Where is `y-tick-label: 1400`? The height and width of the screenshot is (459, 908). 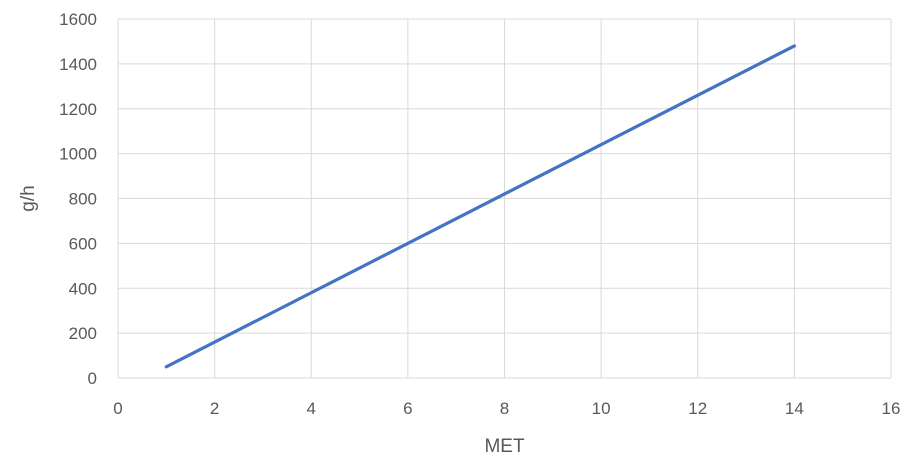 y-tick-label: 1400 is located at coordinates (78, 64).